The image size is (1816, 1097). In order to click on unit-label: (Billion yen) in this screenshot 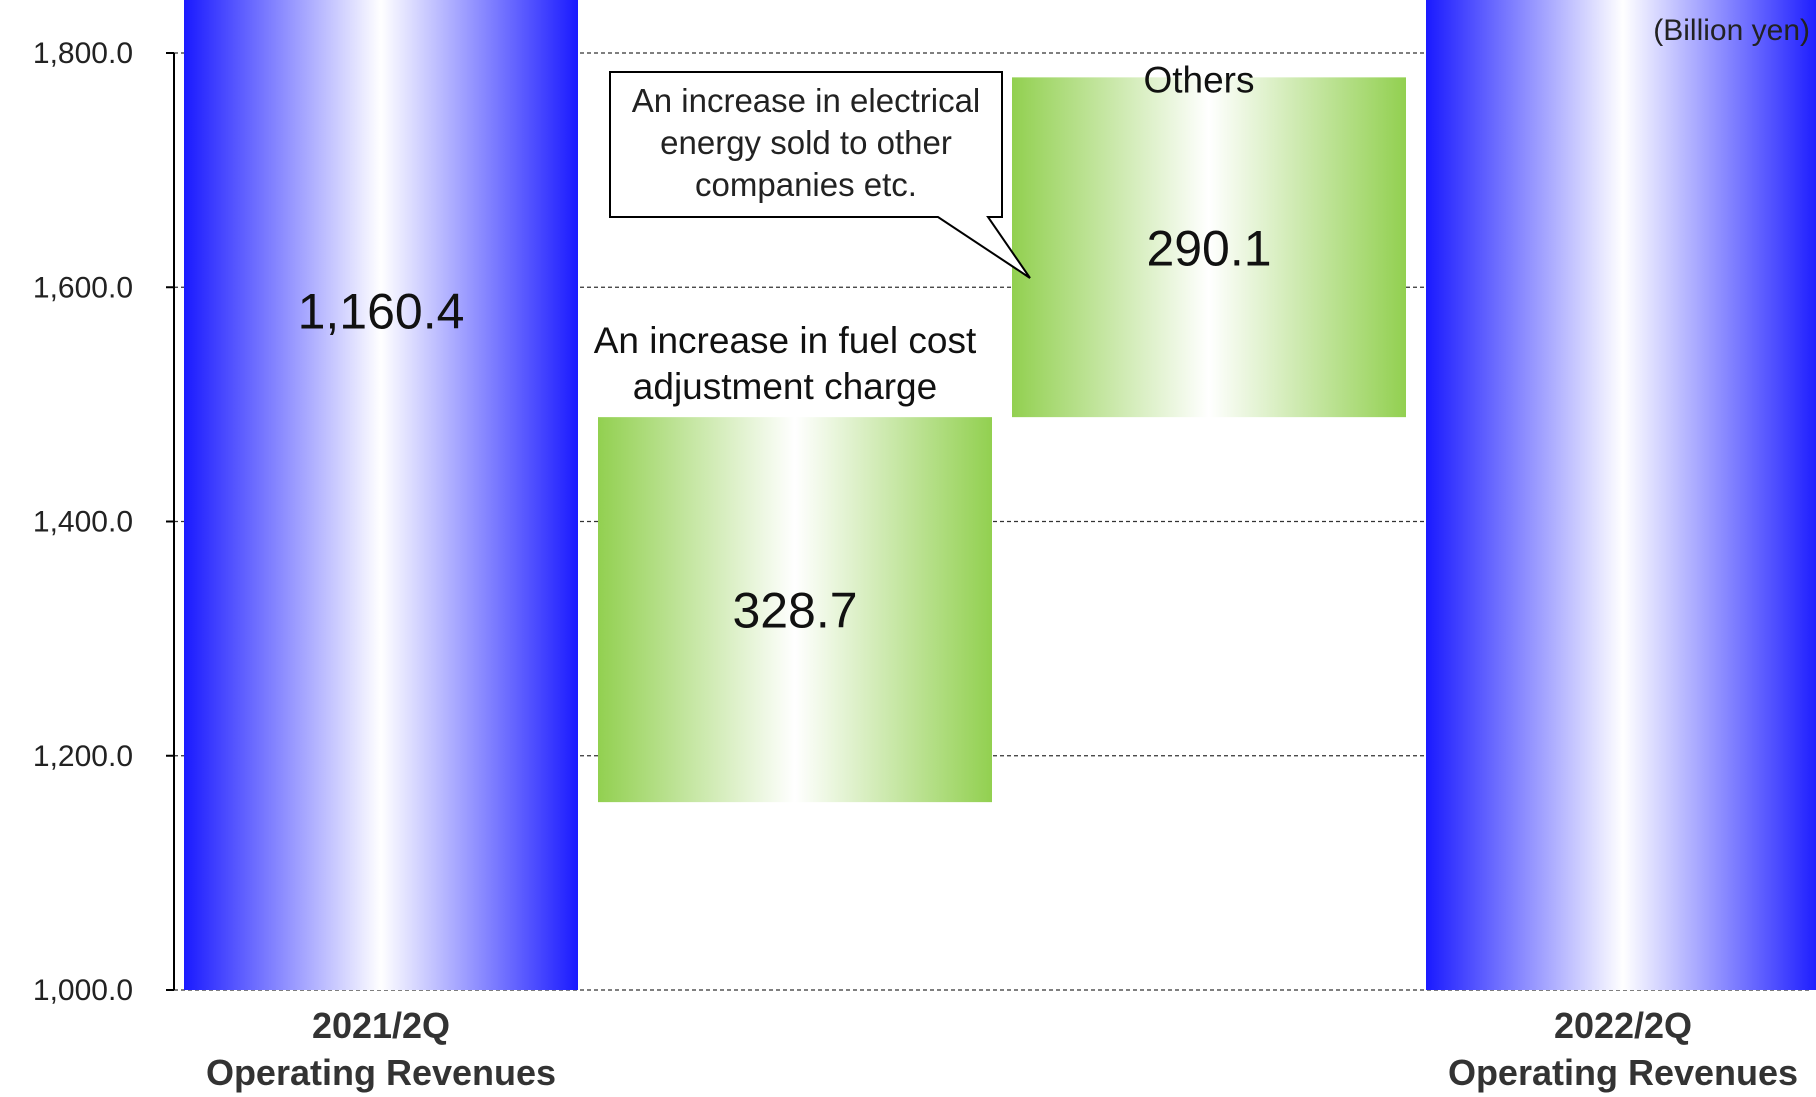, I will do `click(1731, 30)`.